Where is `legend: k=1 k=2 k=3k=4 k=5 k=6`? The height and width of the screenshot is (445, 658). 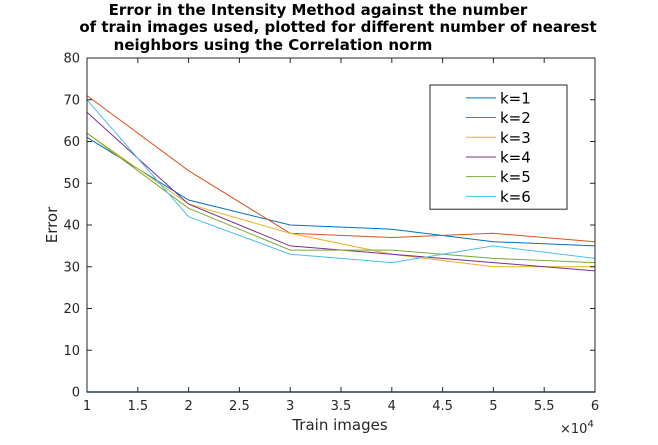 legend: k=1 k=2 k=3k=4 k=5 k=6 is located at coordinates (498, 147).